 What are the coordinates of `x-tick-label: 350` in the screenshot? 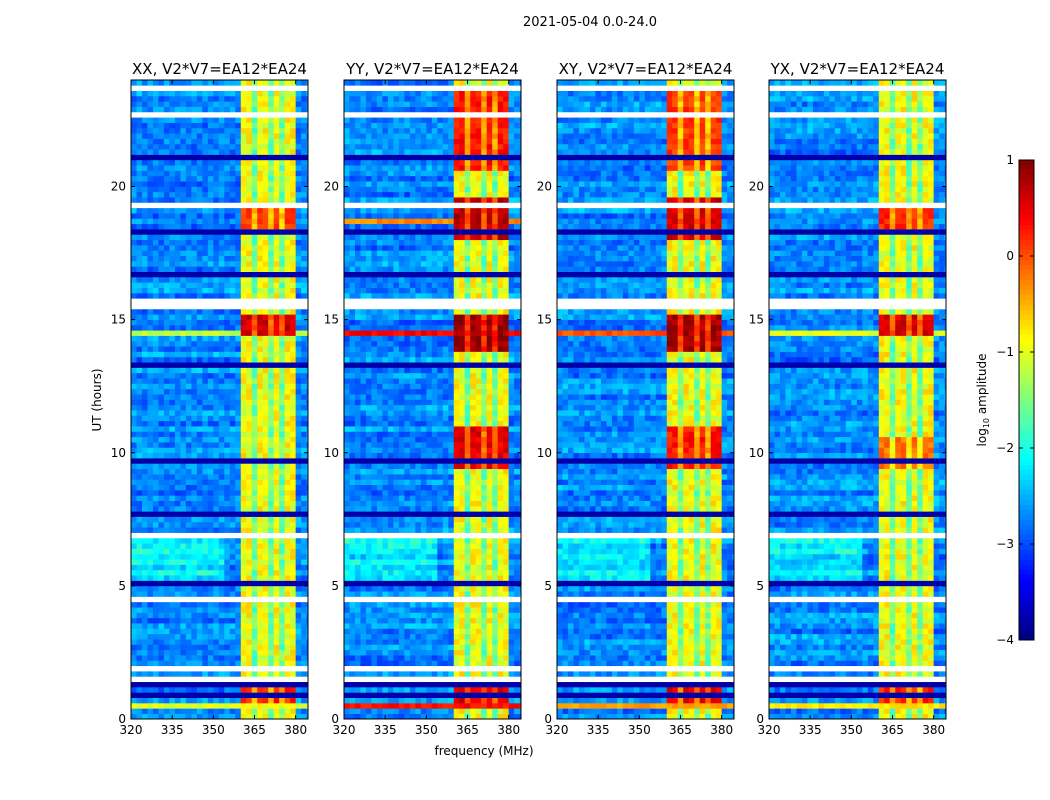 It's located at (213, 730).